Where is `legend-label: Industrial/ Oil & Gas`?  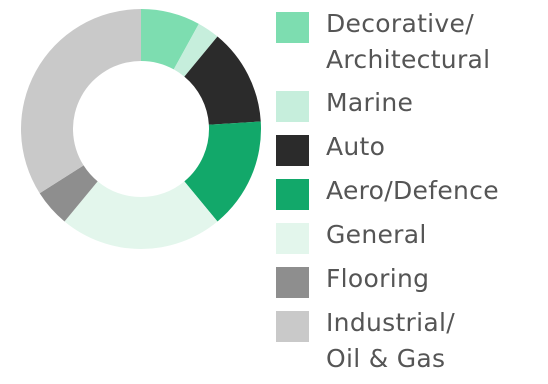
legend-label: Industrial/ Oil & Gas is located at coordinates (390, 340).